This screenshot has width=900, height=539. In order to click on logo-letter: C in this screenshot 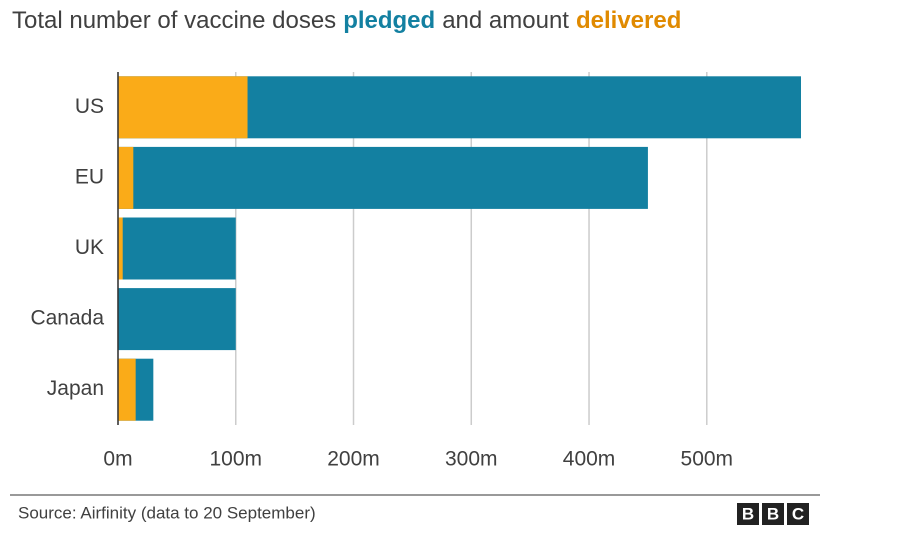, I will do `click(798, 513)`.